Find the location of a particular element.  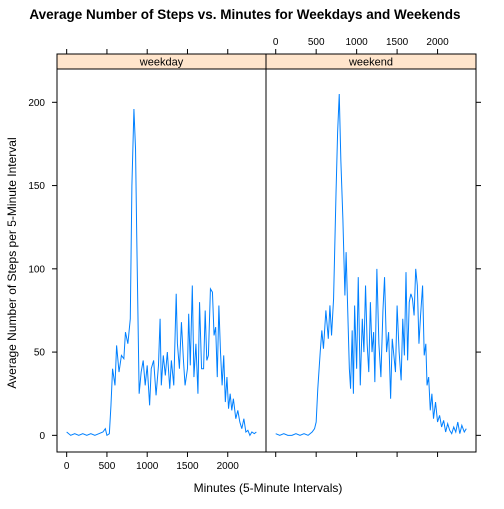

x-tick-top-label-1500: 1500 is located at coordinates (397, 42).